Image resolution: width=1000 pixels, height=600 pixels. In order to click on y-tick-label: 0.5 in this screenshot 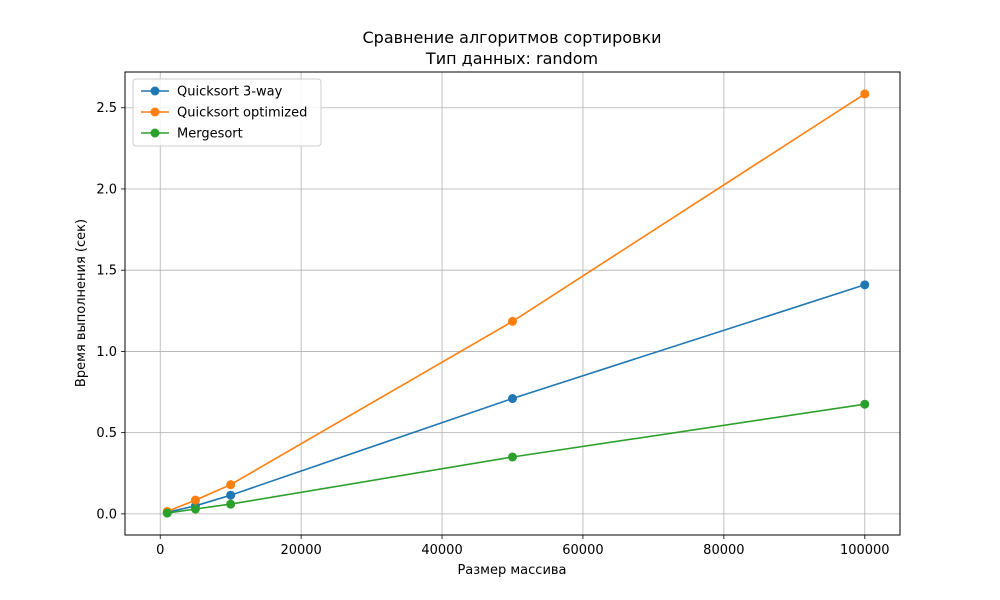, I will do `click(106, 433)`.